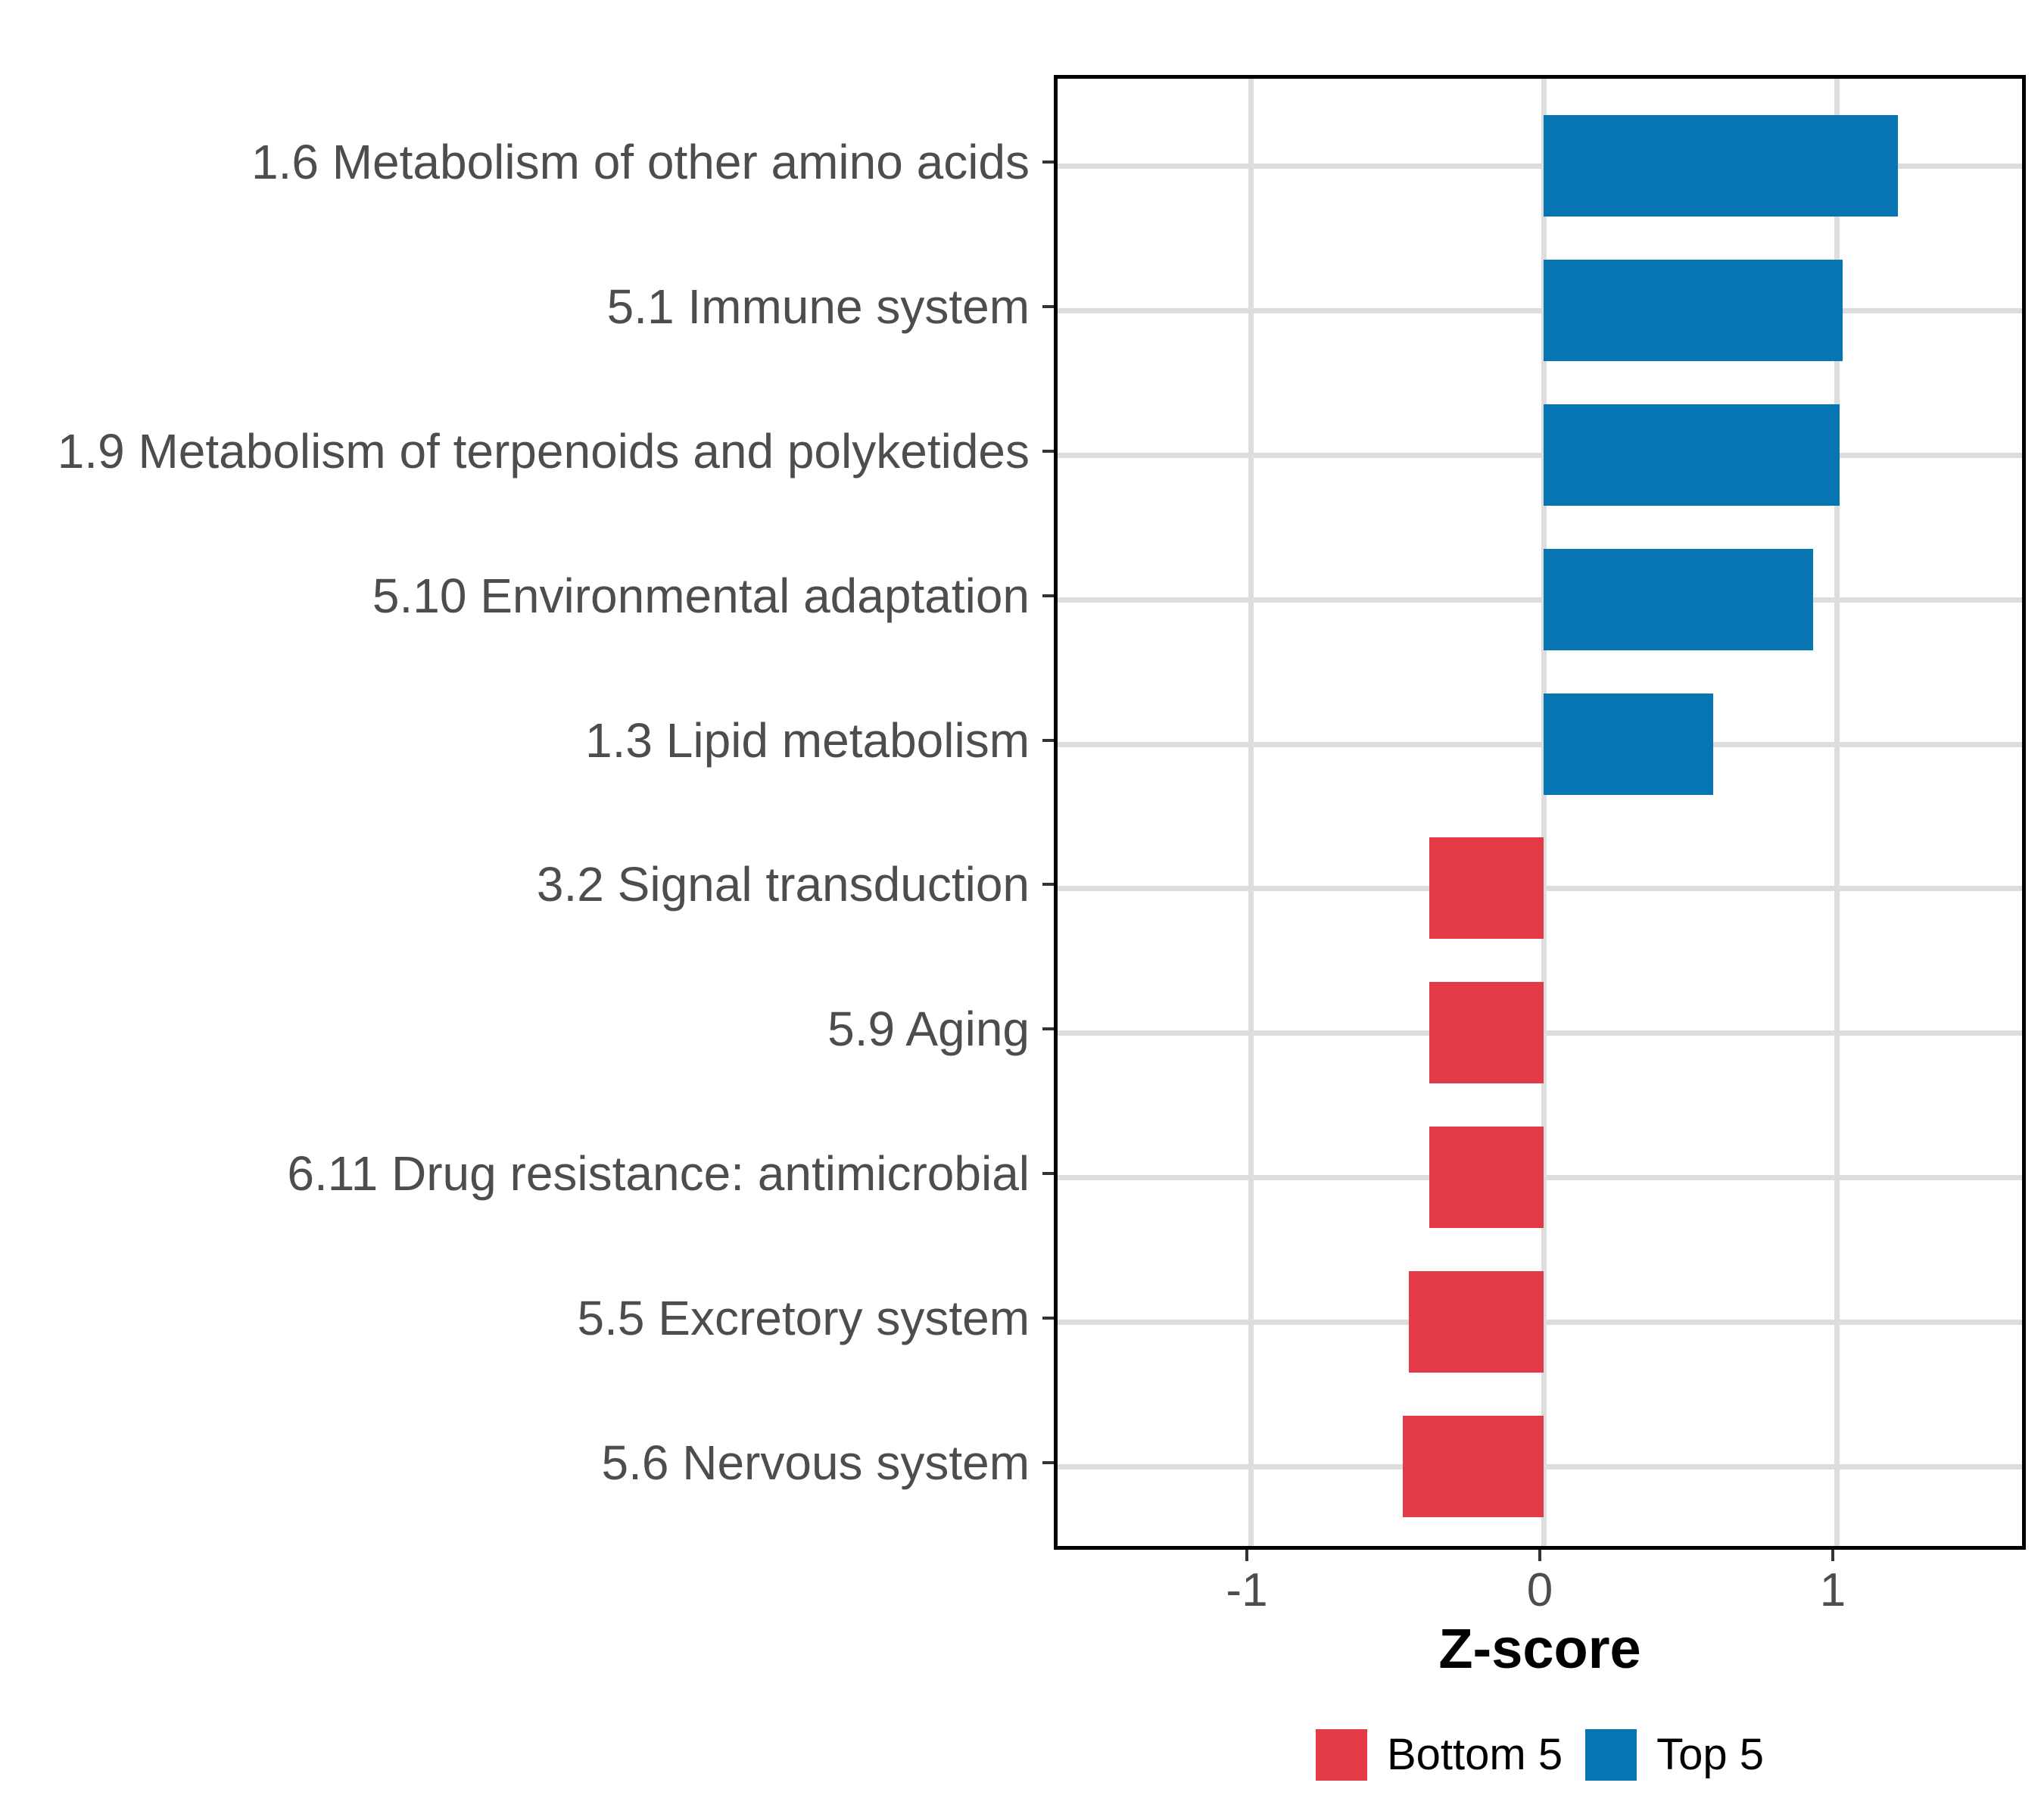 This screenshot has height=1817, width=2044. I want to click on y-axis-label: 1.3 Lipid metabolism, so click(807, 740).